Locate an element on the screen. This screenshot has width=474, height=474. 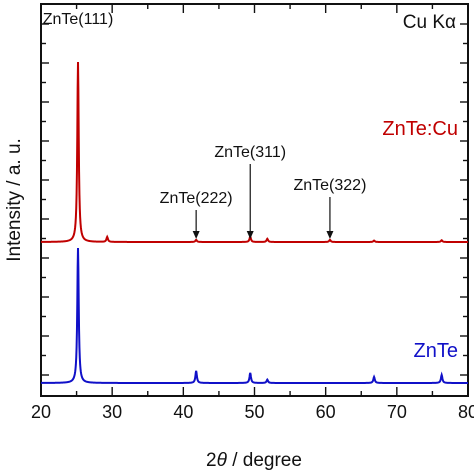
annotation-znte-222: ZnTe(222) is located at coordinates (196, 214).